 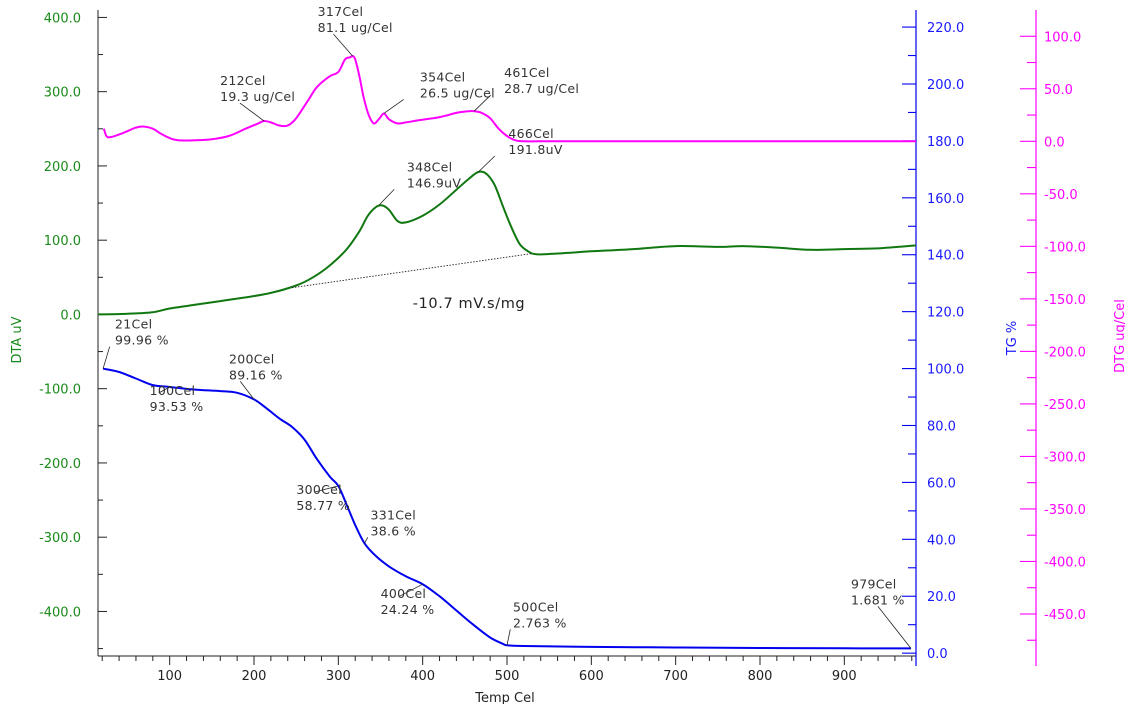 I want to click on annotation-label: 99.96 %, so click(x=142, y=340).